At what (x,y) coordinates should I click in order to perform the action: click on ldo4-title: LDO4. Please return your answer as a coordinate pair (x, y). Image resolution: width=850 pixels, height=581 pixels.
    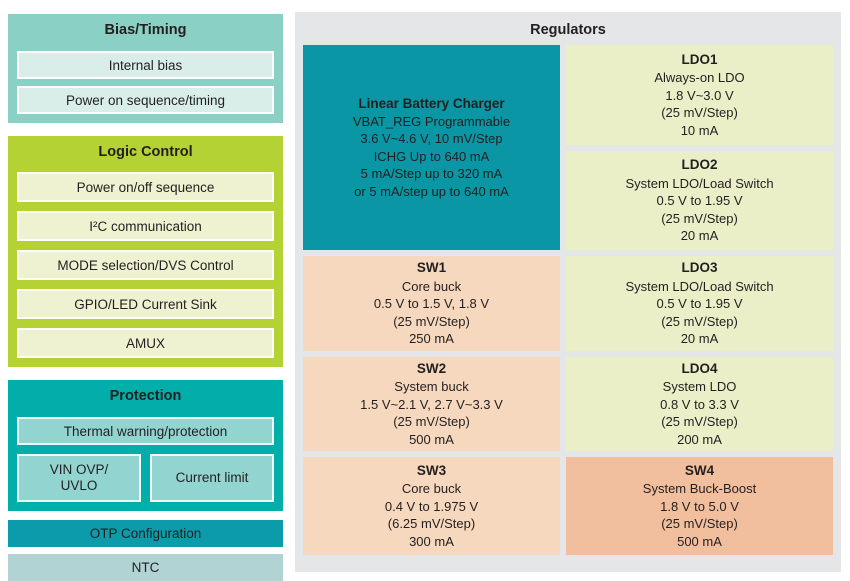
    Looking at the image, I should click on (699, 368).